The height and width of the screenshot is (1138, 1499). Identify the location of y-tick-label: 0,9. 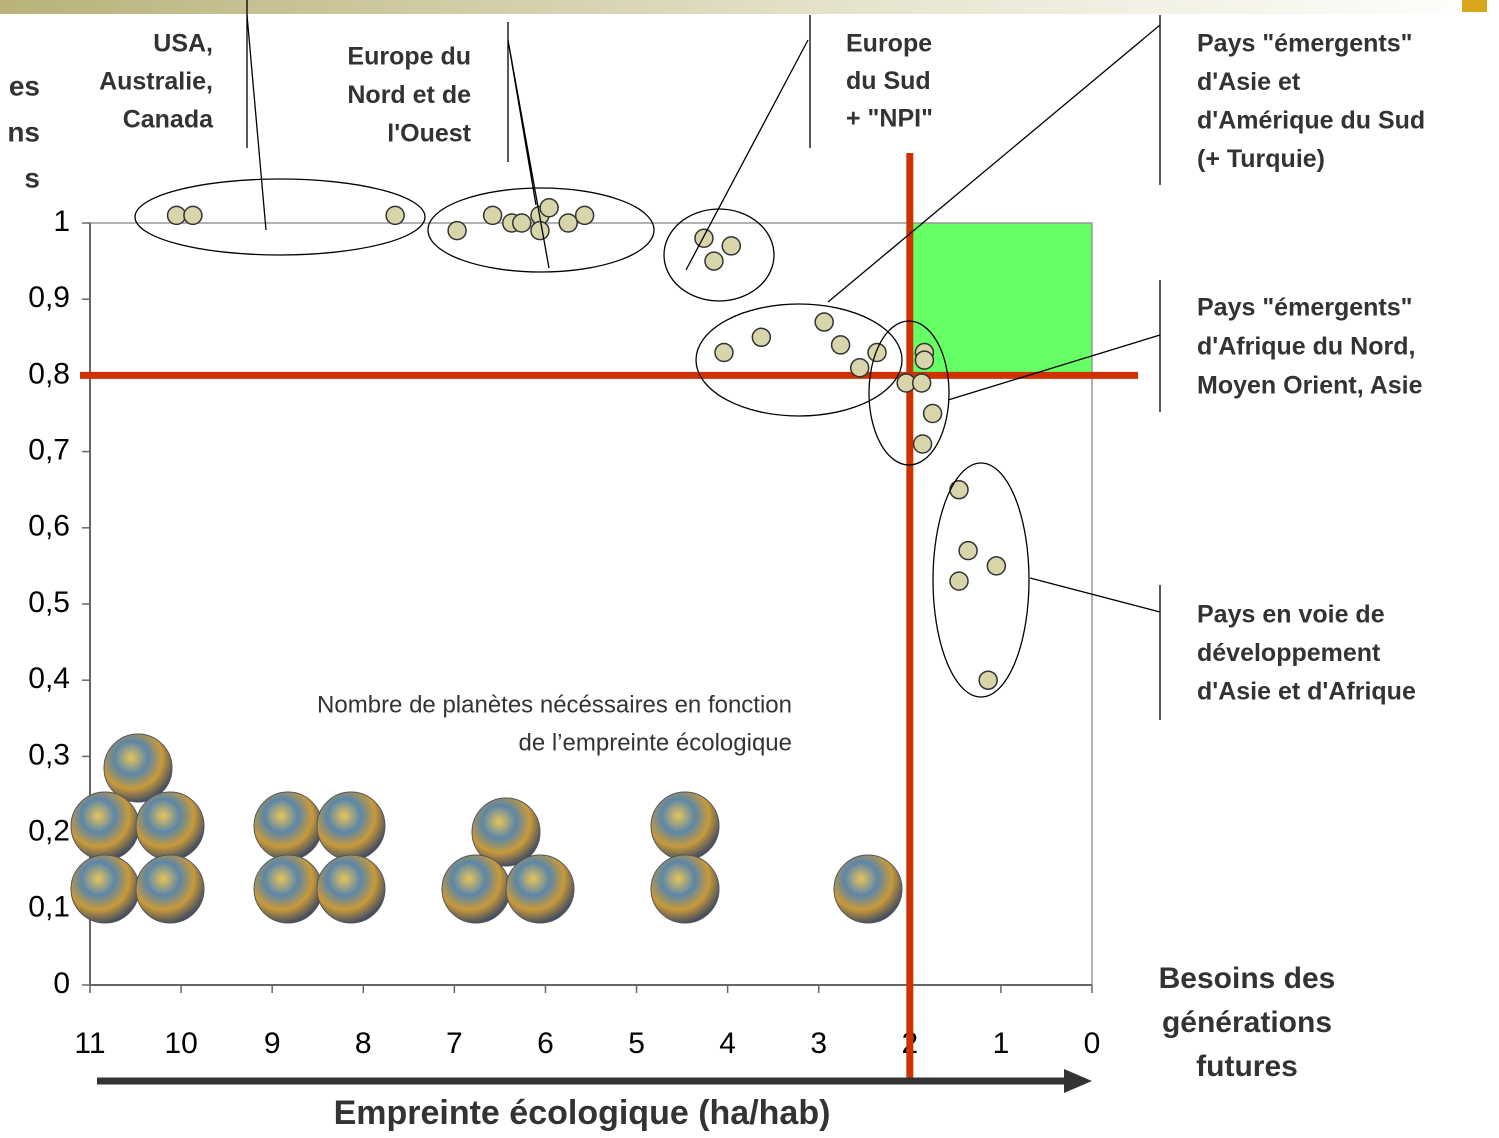
(49, 297).